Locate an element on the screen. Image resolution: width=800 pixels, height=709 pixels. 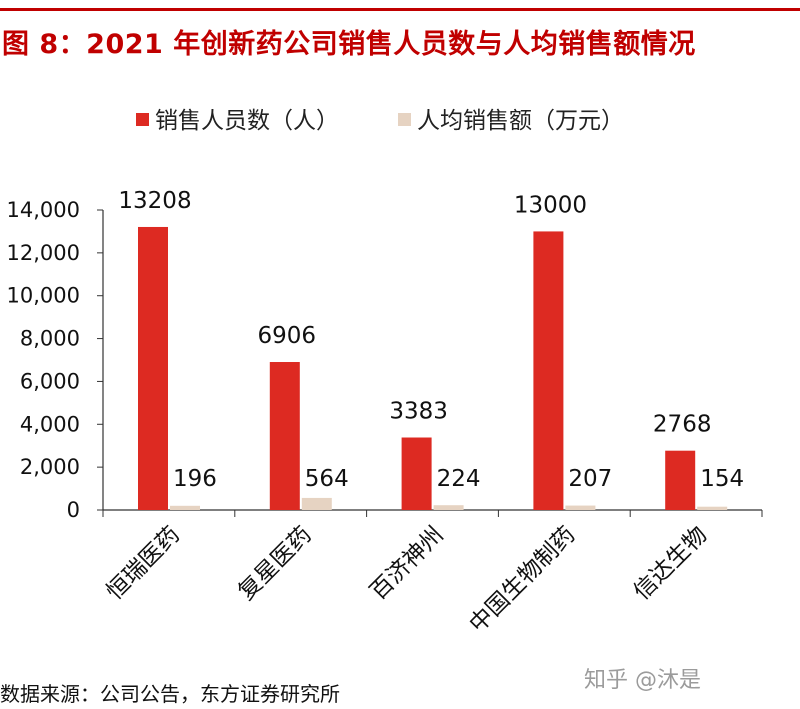
y-tick-label: 14,000 is located at coordinates (43, 210).